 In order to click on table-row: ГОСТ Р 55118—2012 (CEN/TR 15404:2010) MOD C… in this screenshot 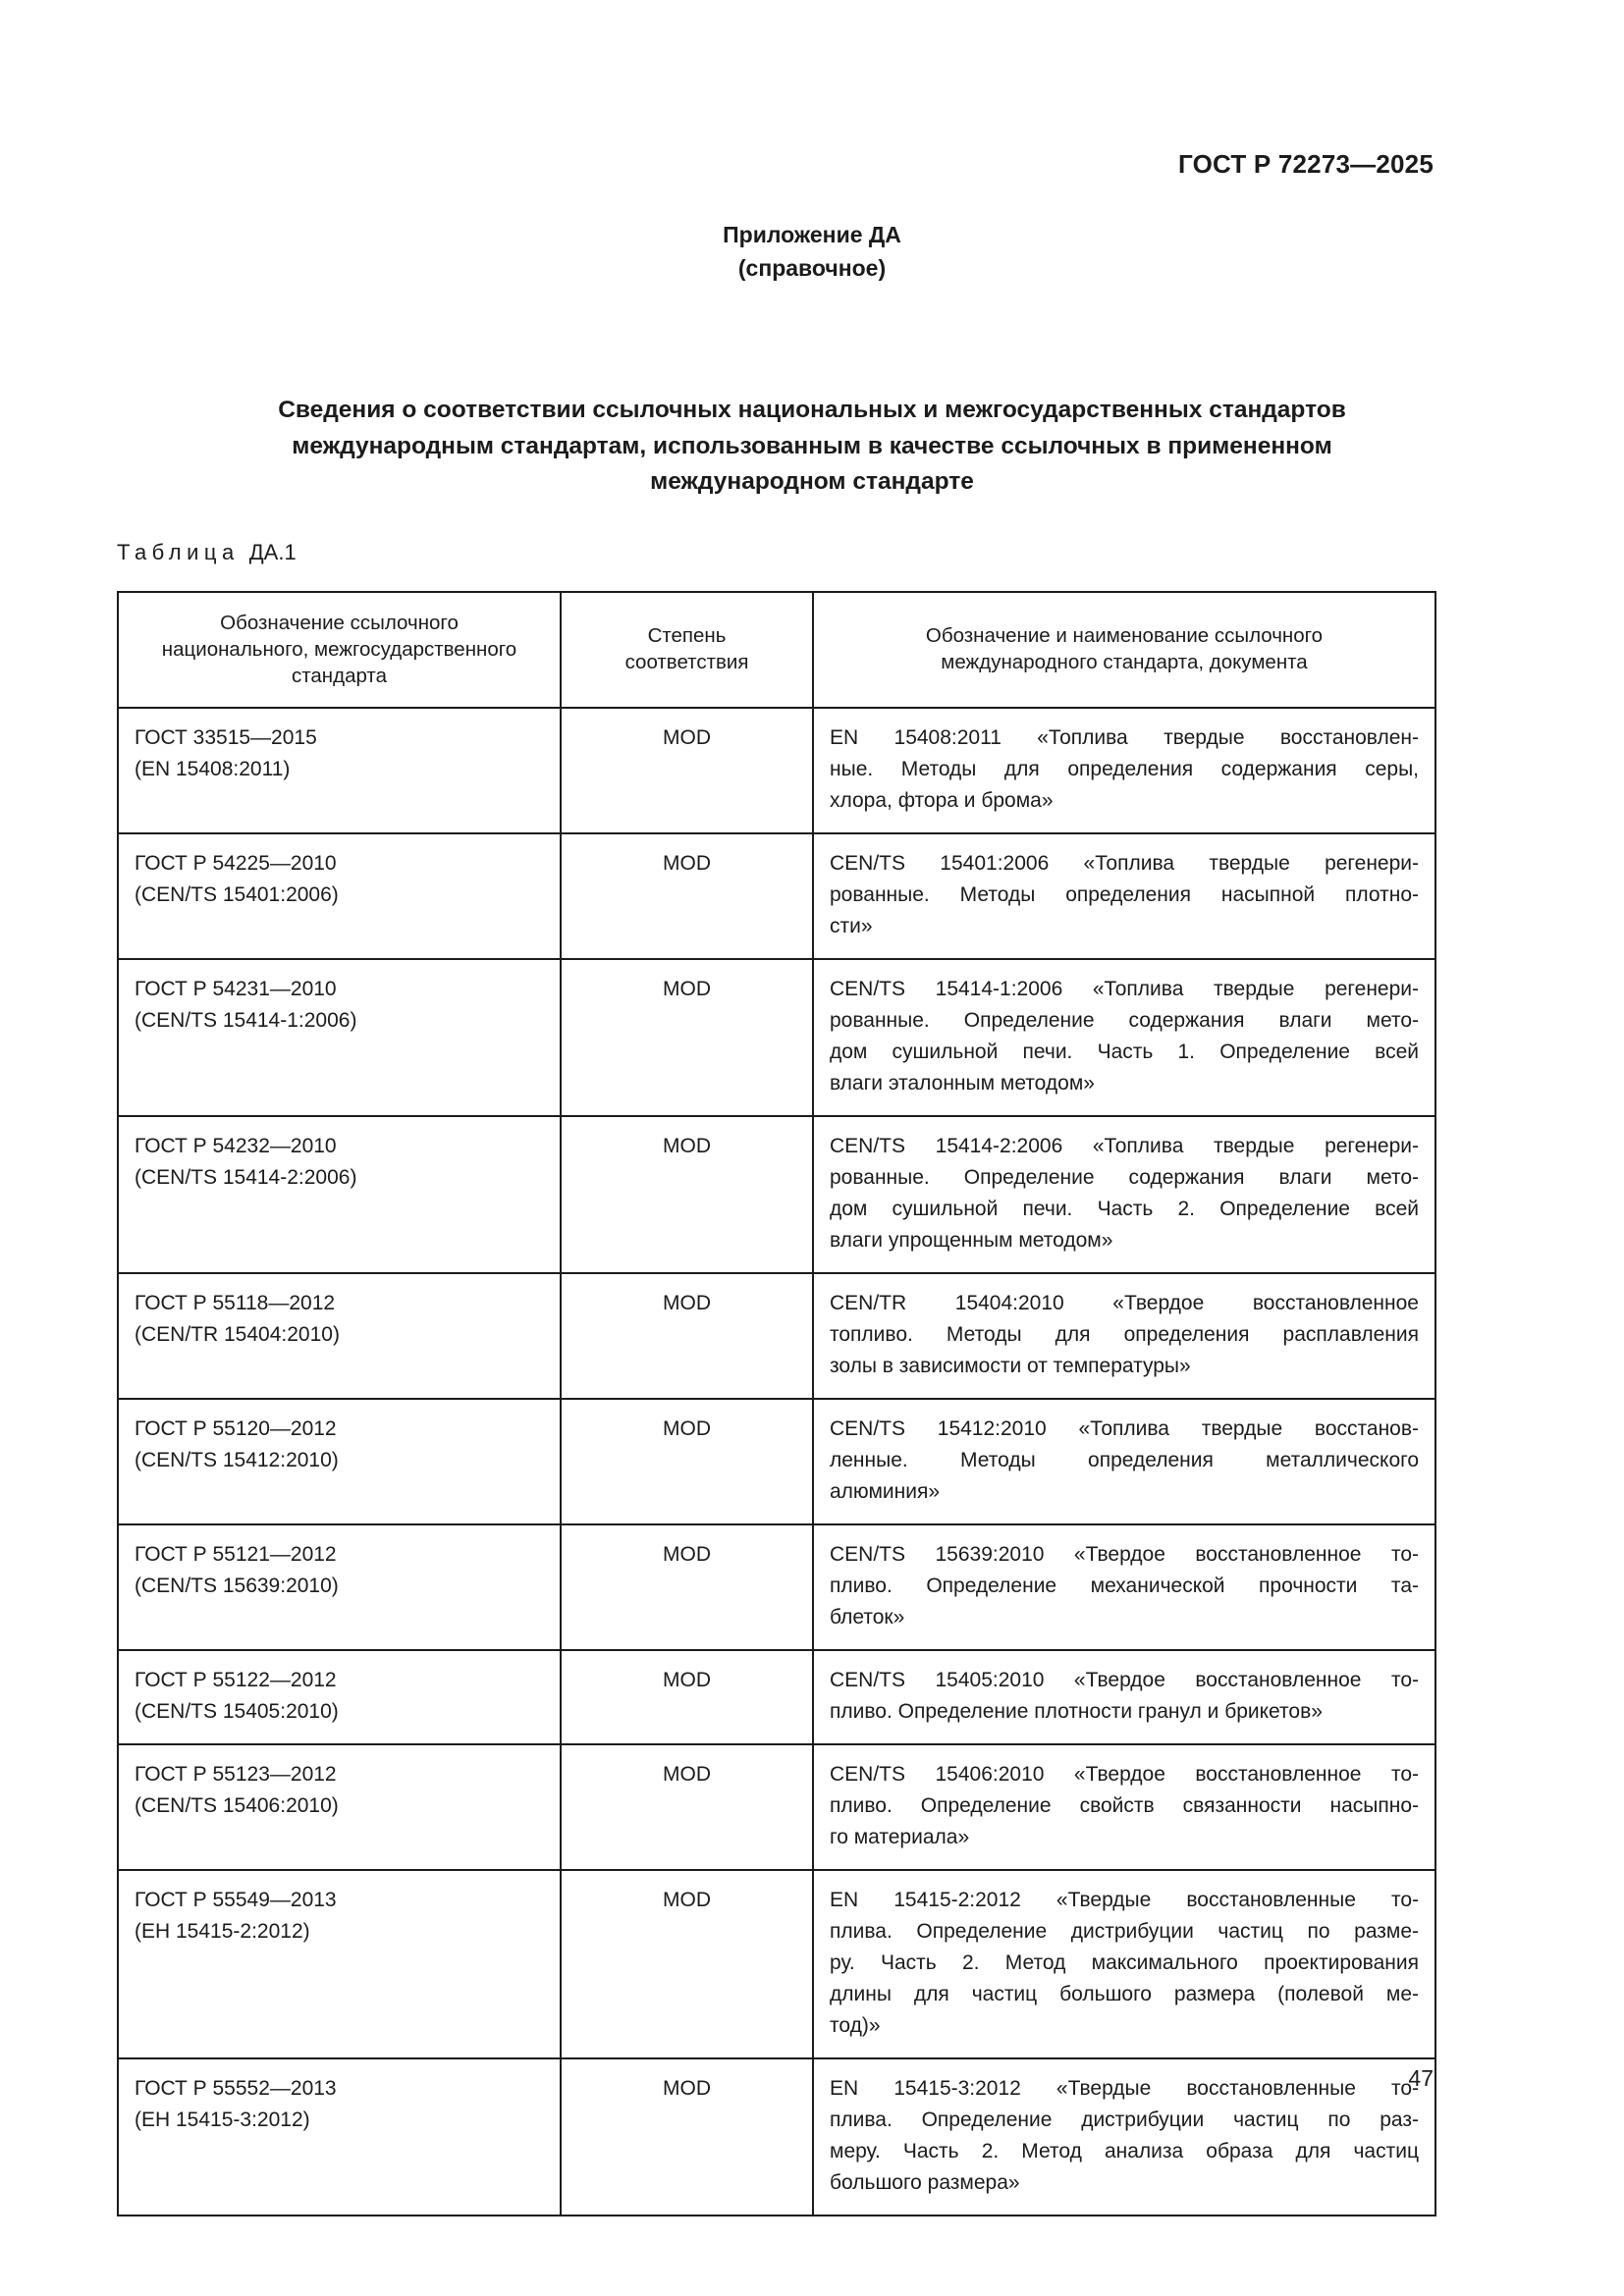, I will do `click(776, 1336)`.